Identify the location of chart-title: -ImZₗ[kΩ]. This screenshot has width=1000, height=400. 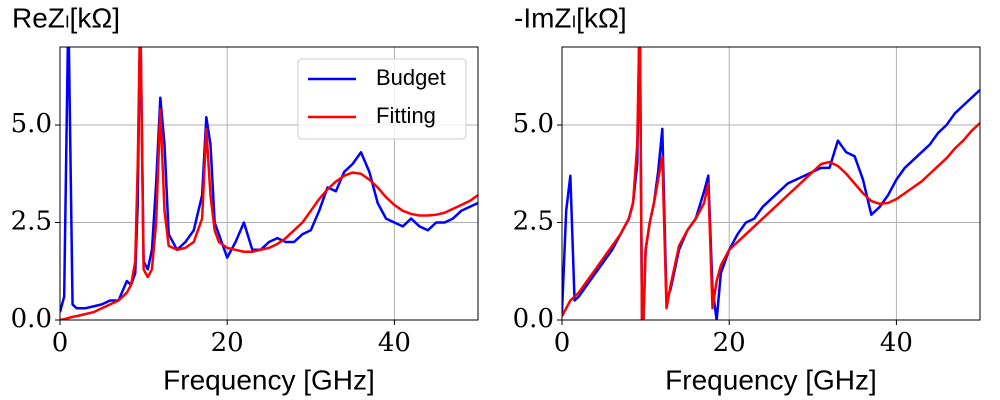
(570, 17).